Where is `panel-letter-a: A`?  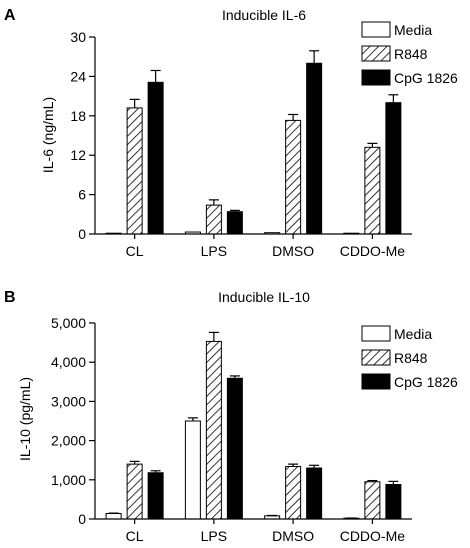
panel-letter-a: A is located at coordinates (10, 15).